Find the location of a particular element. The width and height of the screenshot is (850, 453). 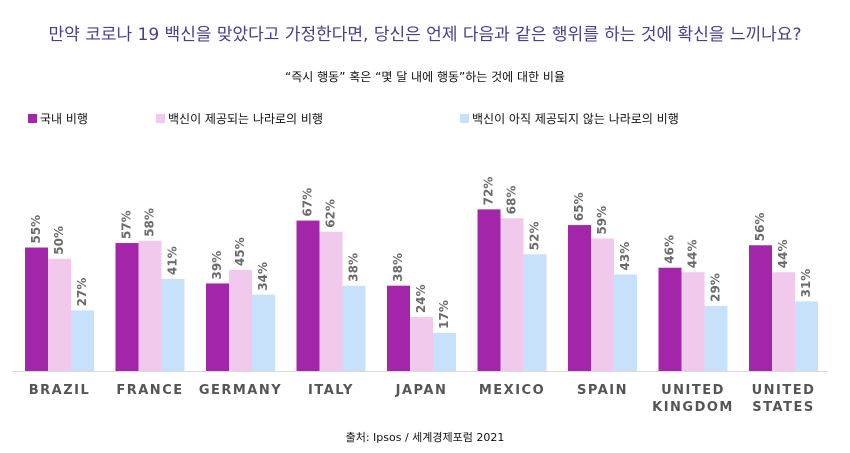

legend-item-vaccinated-country: 백신이 제공되는 나라로의 비행 is located at coordinates (239, 118).